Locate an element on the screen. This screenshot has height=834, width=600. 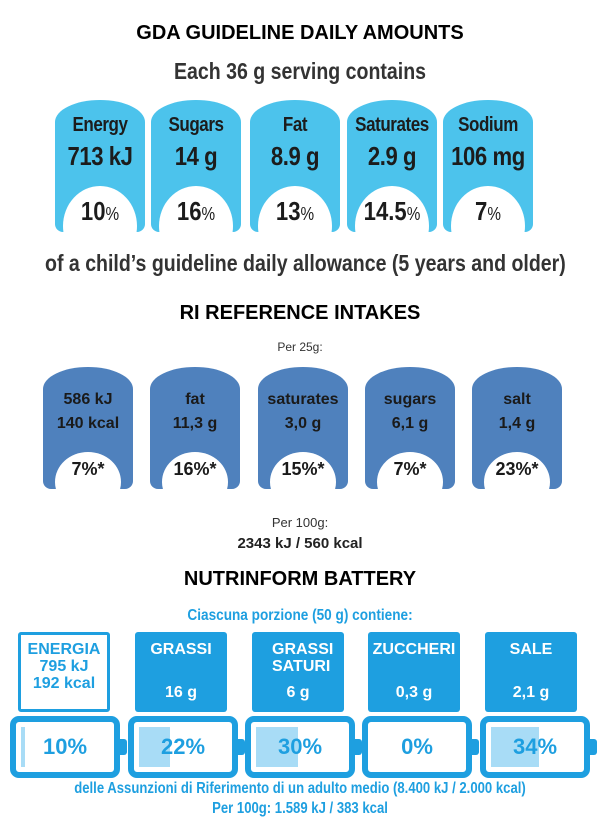
gda-card-fat: Fat 8.9 g 13% is located at coordinates (295, 166).